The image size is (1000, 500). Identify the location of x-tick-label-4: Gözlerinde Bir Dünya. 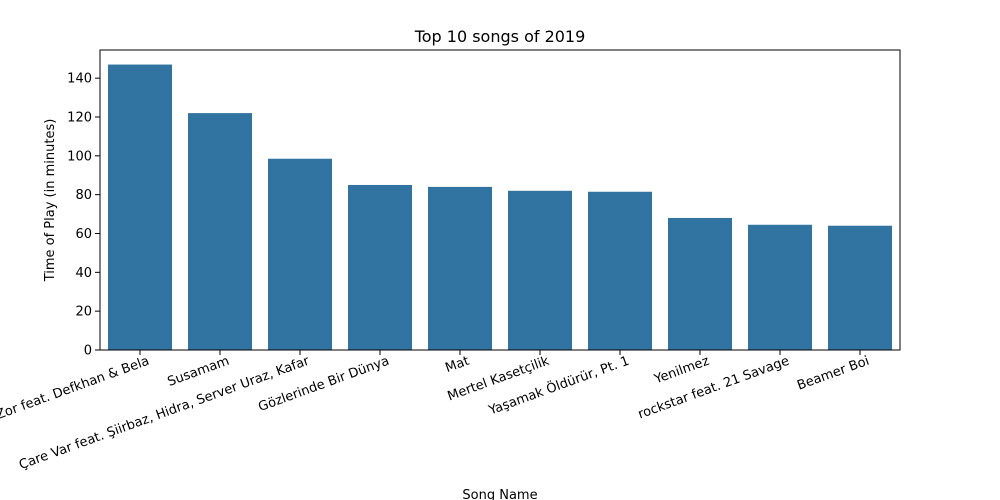
(323, 384).